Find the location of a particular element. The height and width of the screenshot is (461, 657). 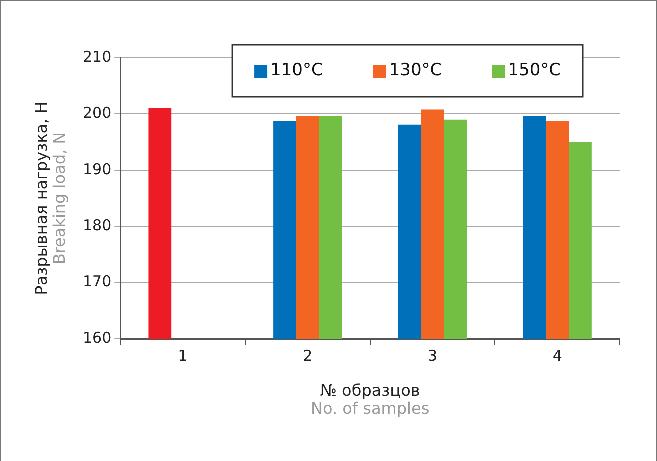

x-tick-label: 2 is located at coordinates (308, 355).